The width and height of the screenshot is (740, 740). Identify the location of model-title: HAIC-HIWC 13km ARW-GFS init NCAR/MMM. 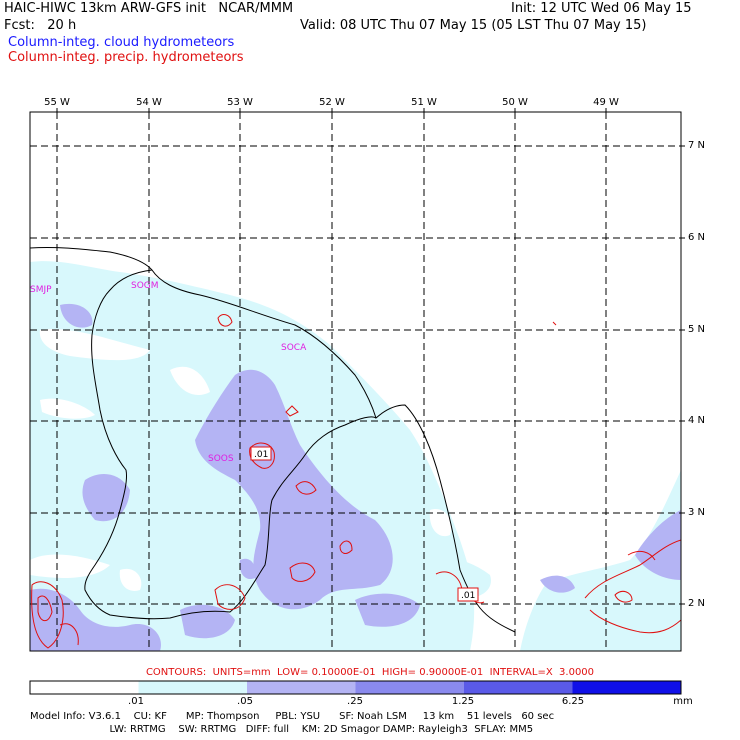
(149, 8).